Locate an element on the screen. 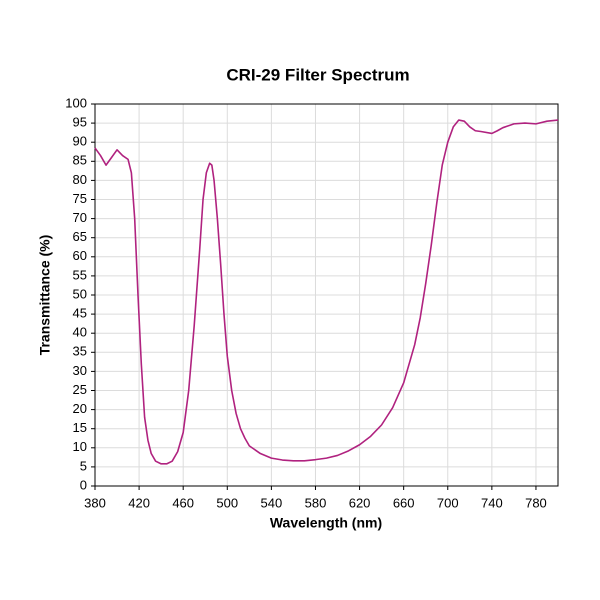  x-tick-label: 580 is located at coordinates (316, 502).